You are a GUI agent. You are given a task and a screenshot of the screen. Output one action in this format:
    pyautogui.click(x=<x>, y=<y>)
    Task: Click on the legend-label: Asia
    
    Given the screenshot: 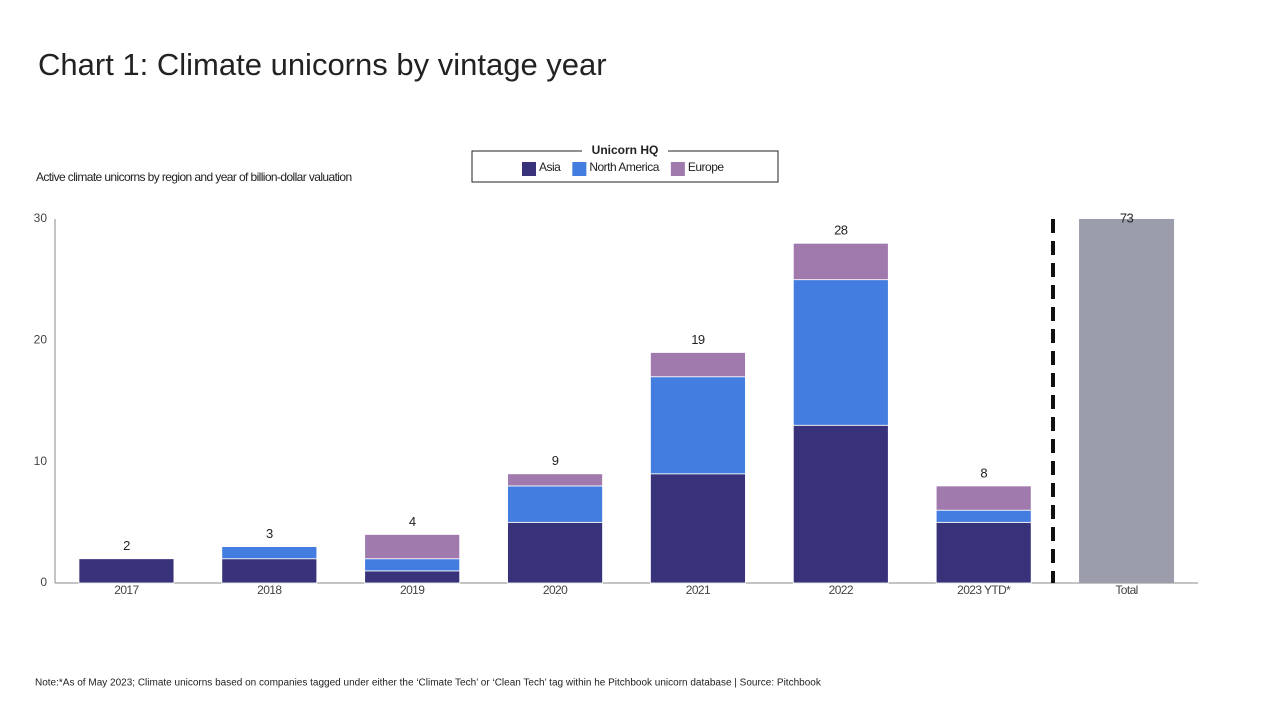 What is the action you would take?
    pyautogui.click(x=550, y=167)
    